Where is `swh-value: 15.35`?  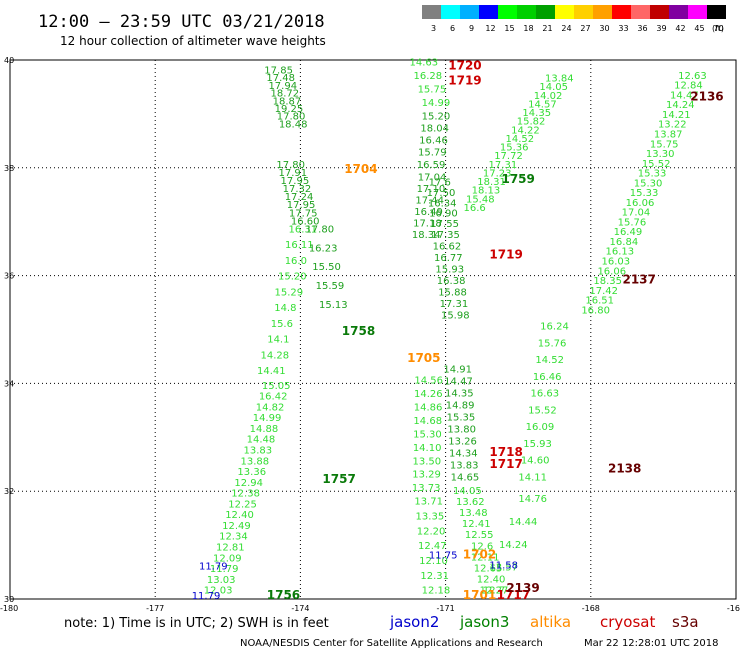 swh-value: 15.35 is located at coordinates (461, 418).